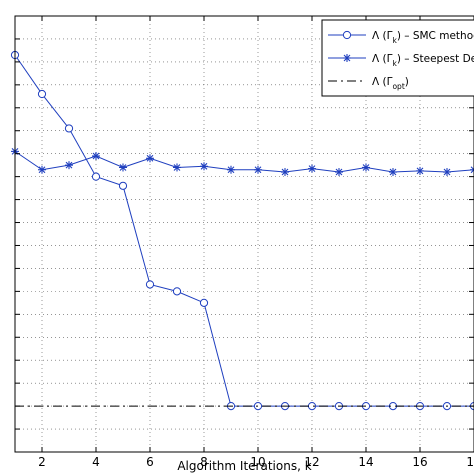 The height and width of the screenshot is (474, 474). What do you see at coordinates (244, 466) in the screenshot?
I see `x-axis-label: Algorithm Iterations, k` at bounding box center [244, 466].